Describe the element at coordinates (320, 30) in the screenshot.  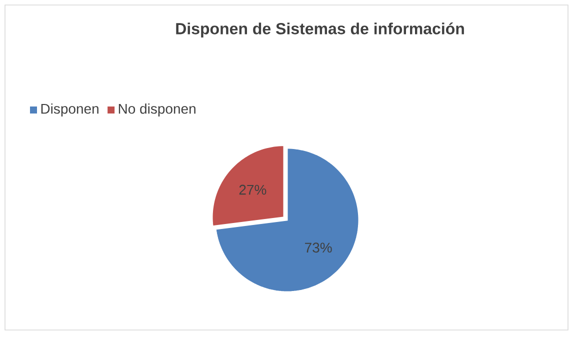
I see `chart-title: Disponen de Sistemas de información` at that location.